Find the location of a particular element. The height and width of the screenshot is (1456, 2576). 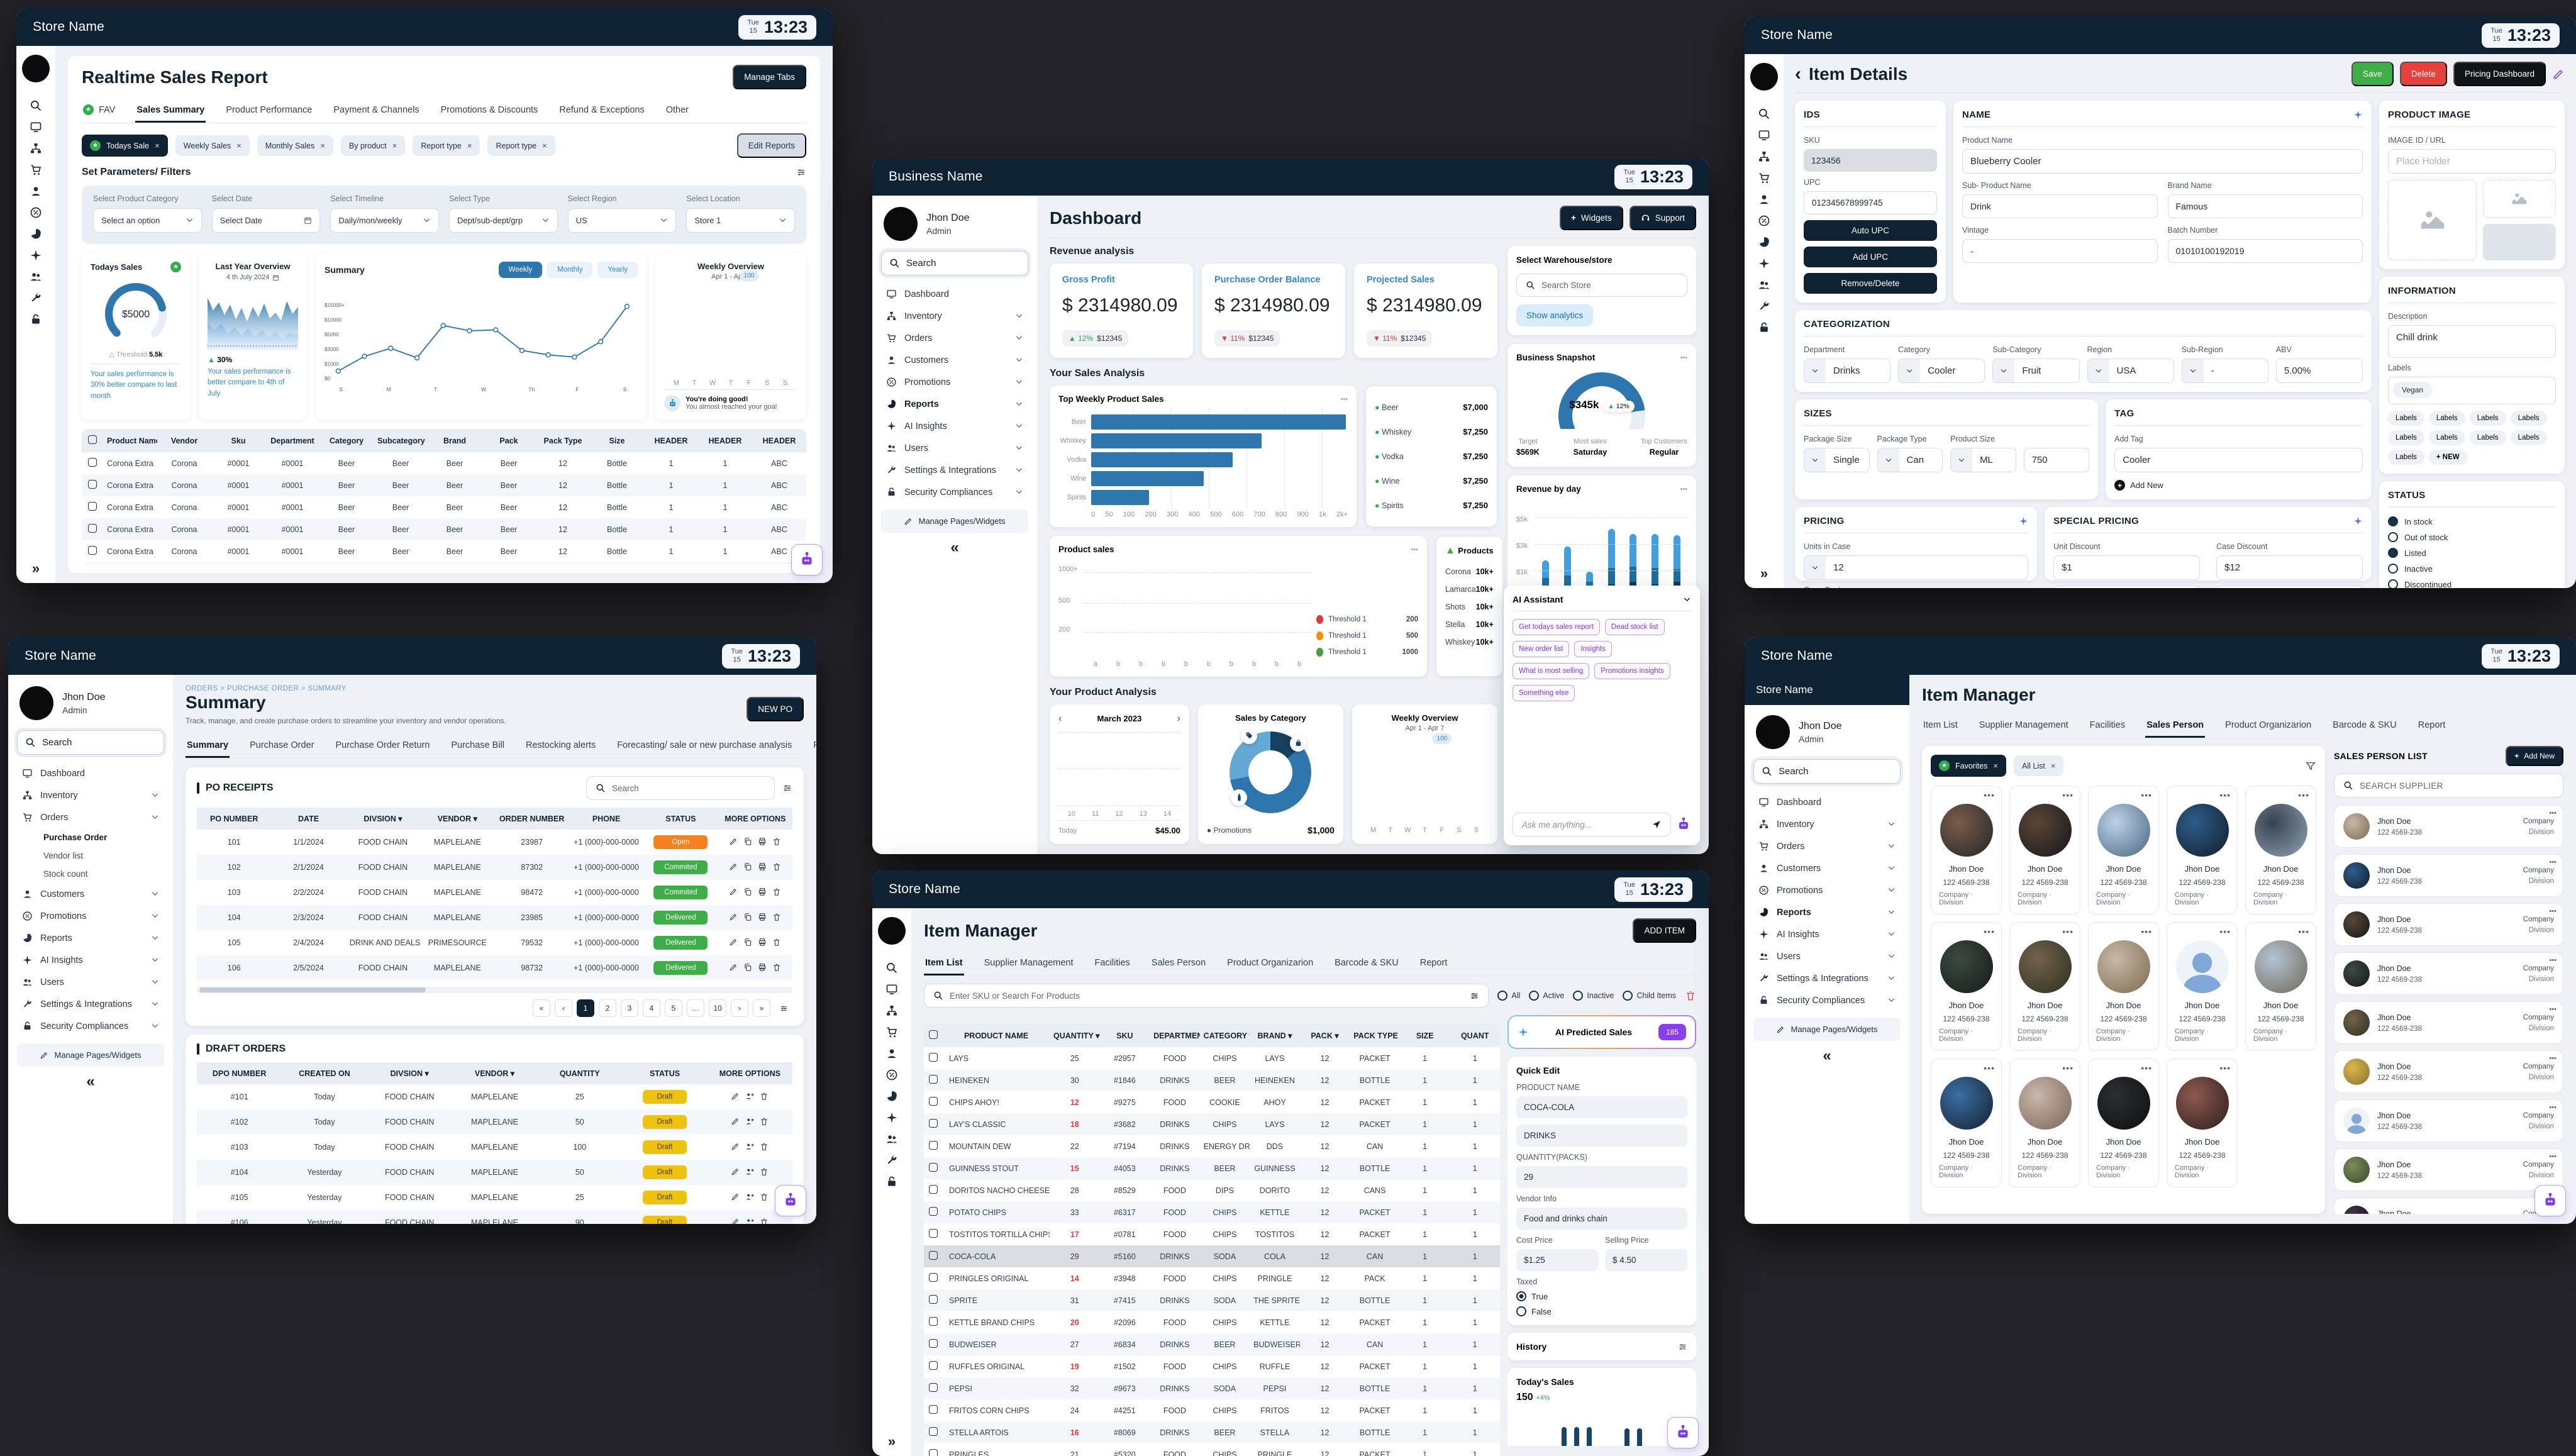

sitemap-icon is located at coordinates (1764, 156).